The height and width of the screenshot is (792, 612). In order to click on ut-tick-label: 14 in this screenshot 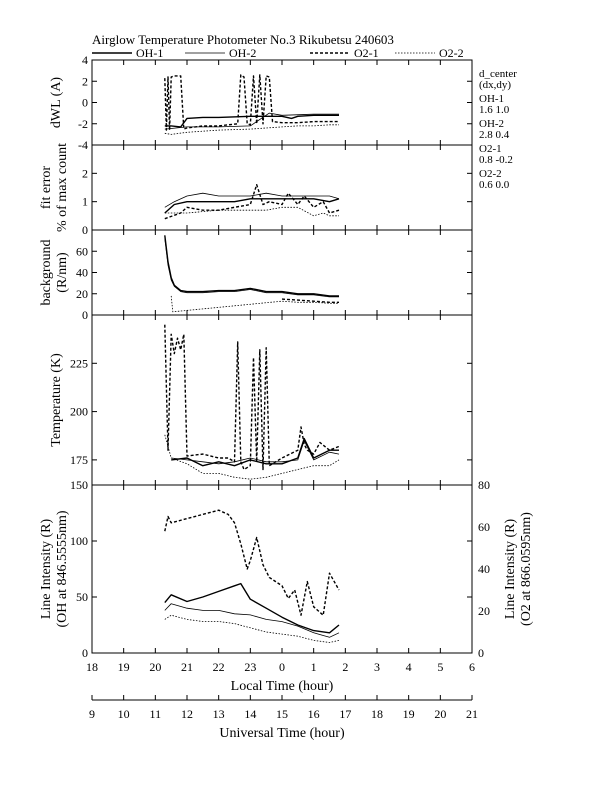, I will do `click(250, 714)`.